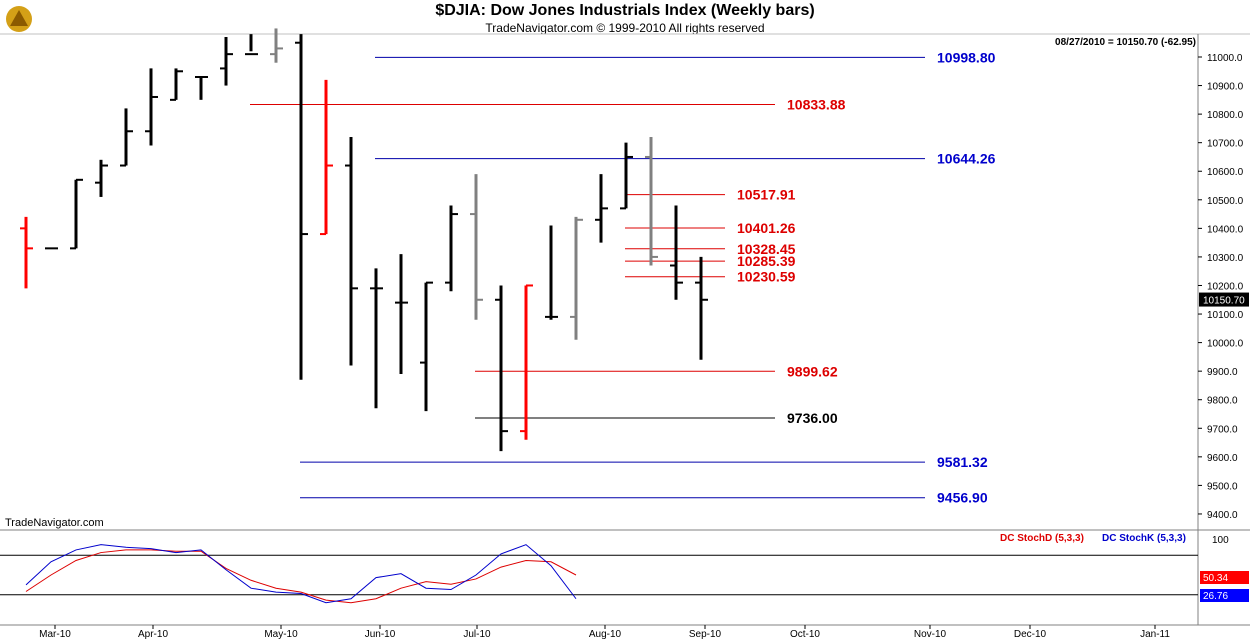  What do you see at coordinates (477, 634) in the screenshot?
I see `date-label: Jul-10` at bounding box center [477, 634].